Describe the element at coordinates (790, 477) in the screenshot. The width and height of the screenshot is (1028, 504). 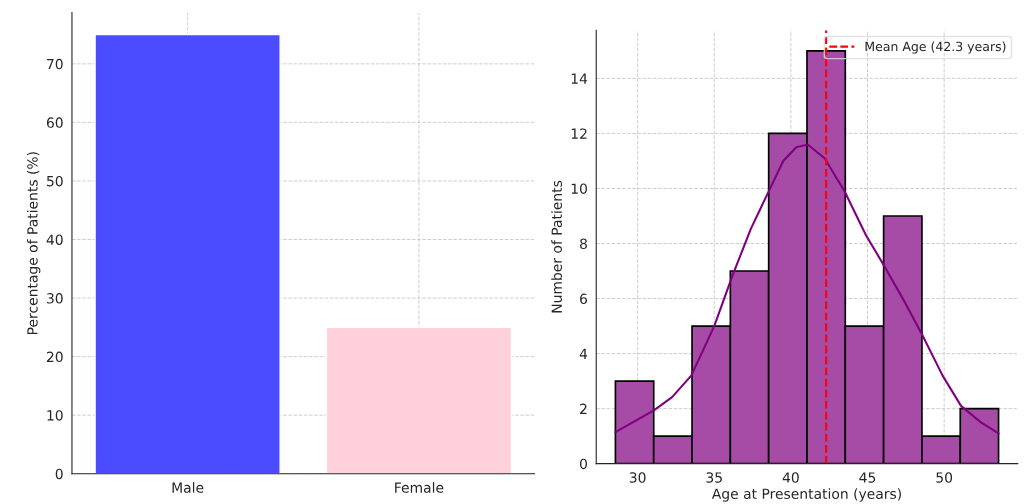
I see `x-tick-label: 40` at that location.